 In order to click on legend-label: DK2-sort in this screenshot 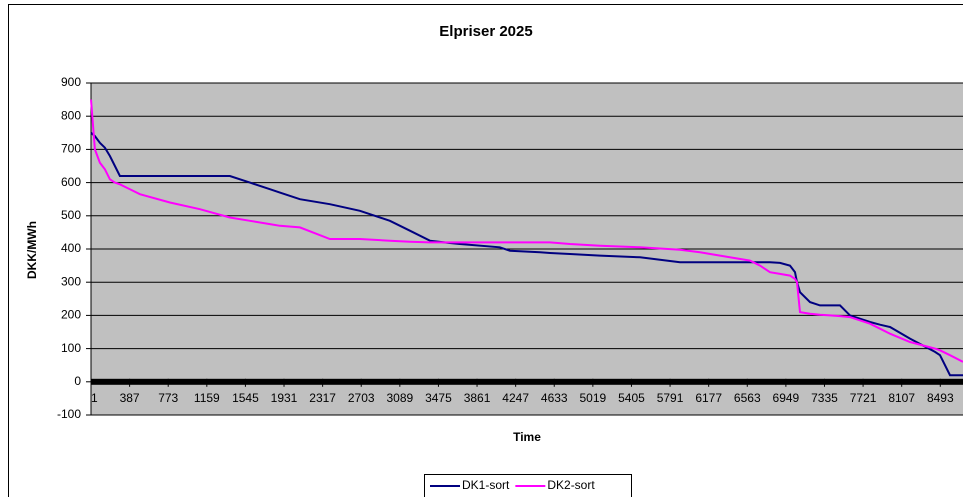, I will do `click(571, 485)`.